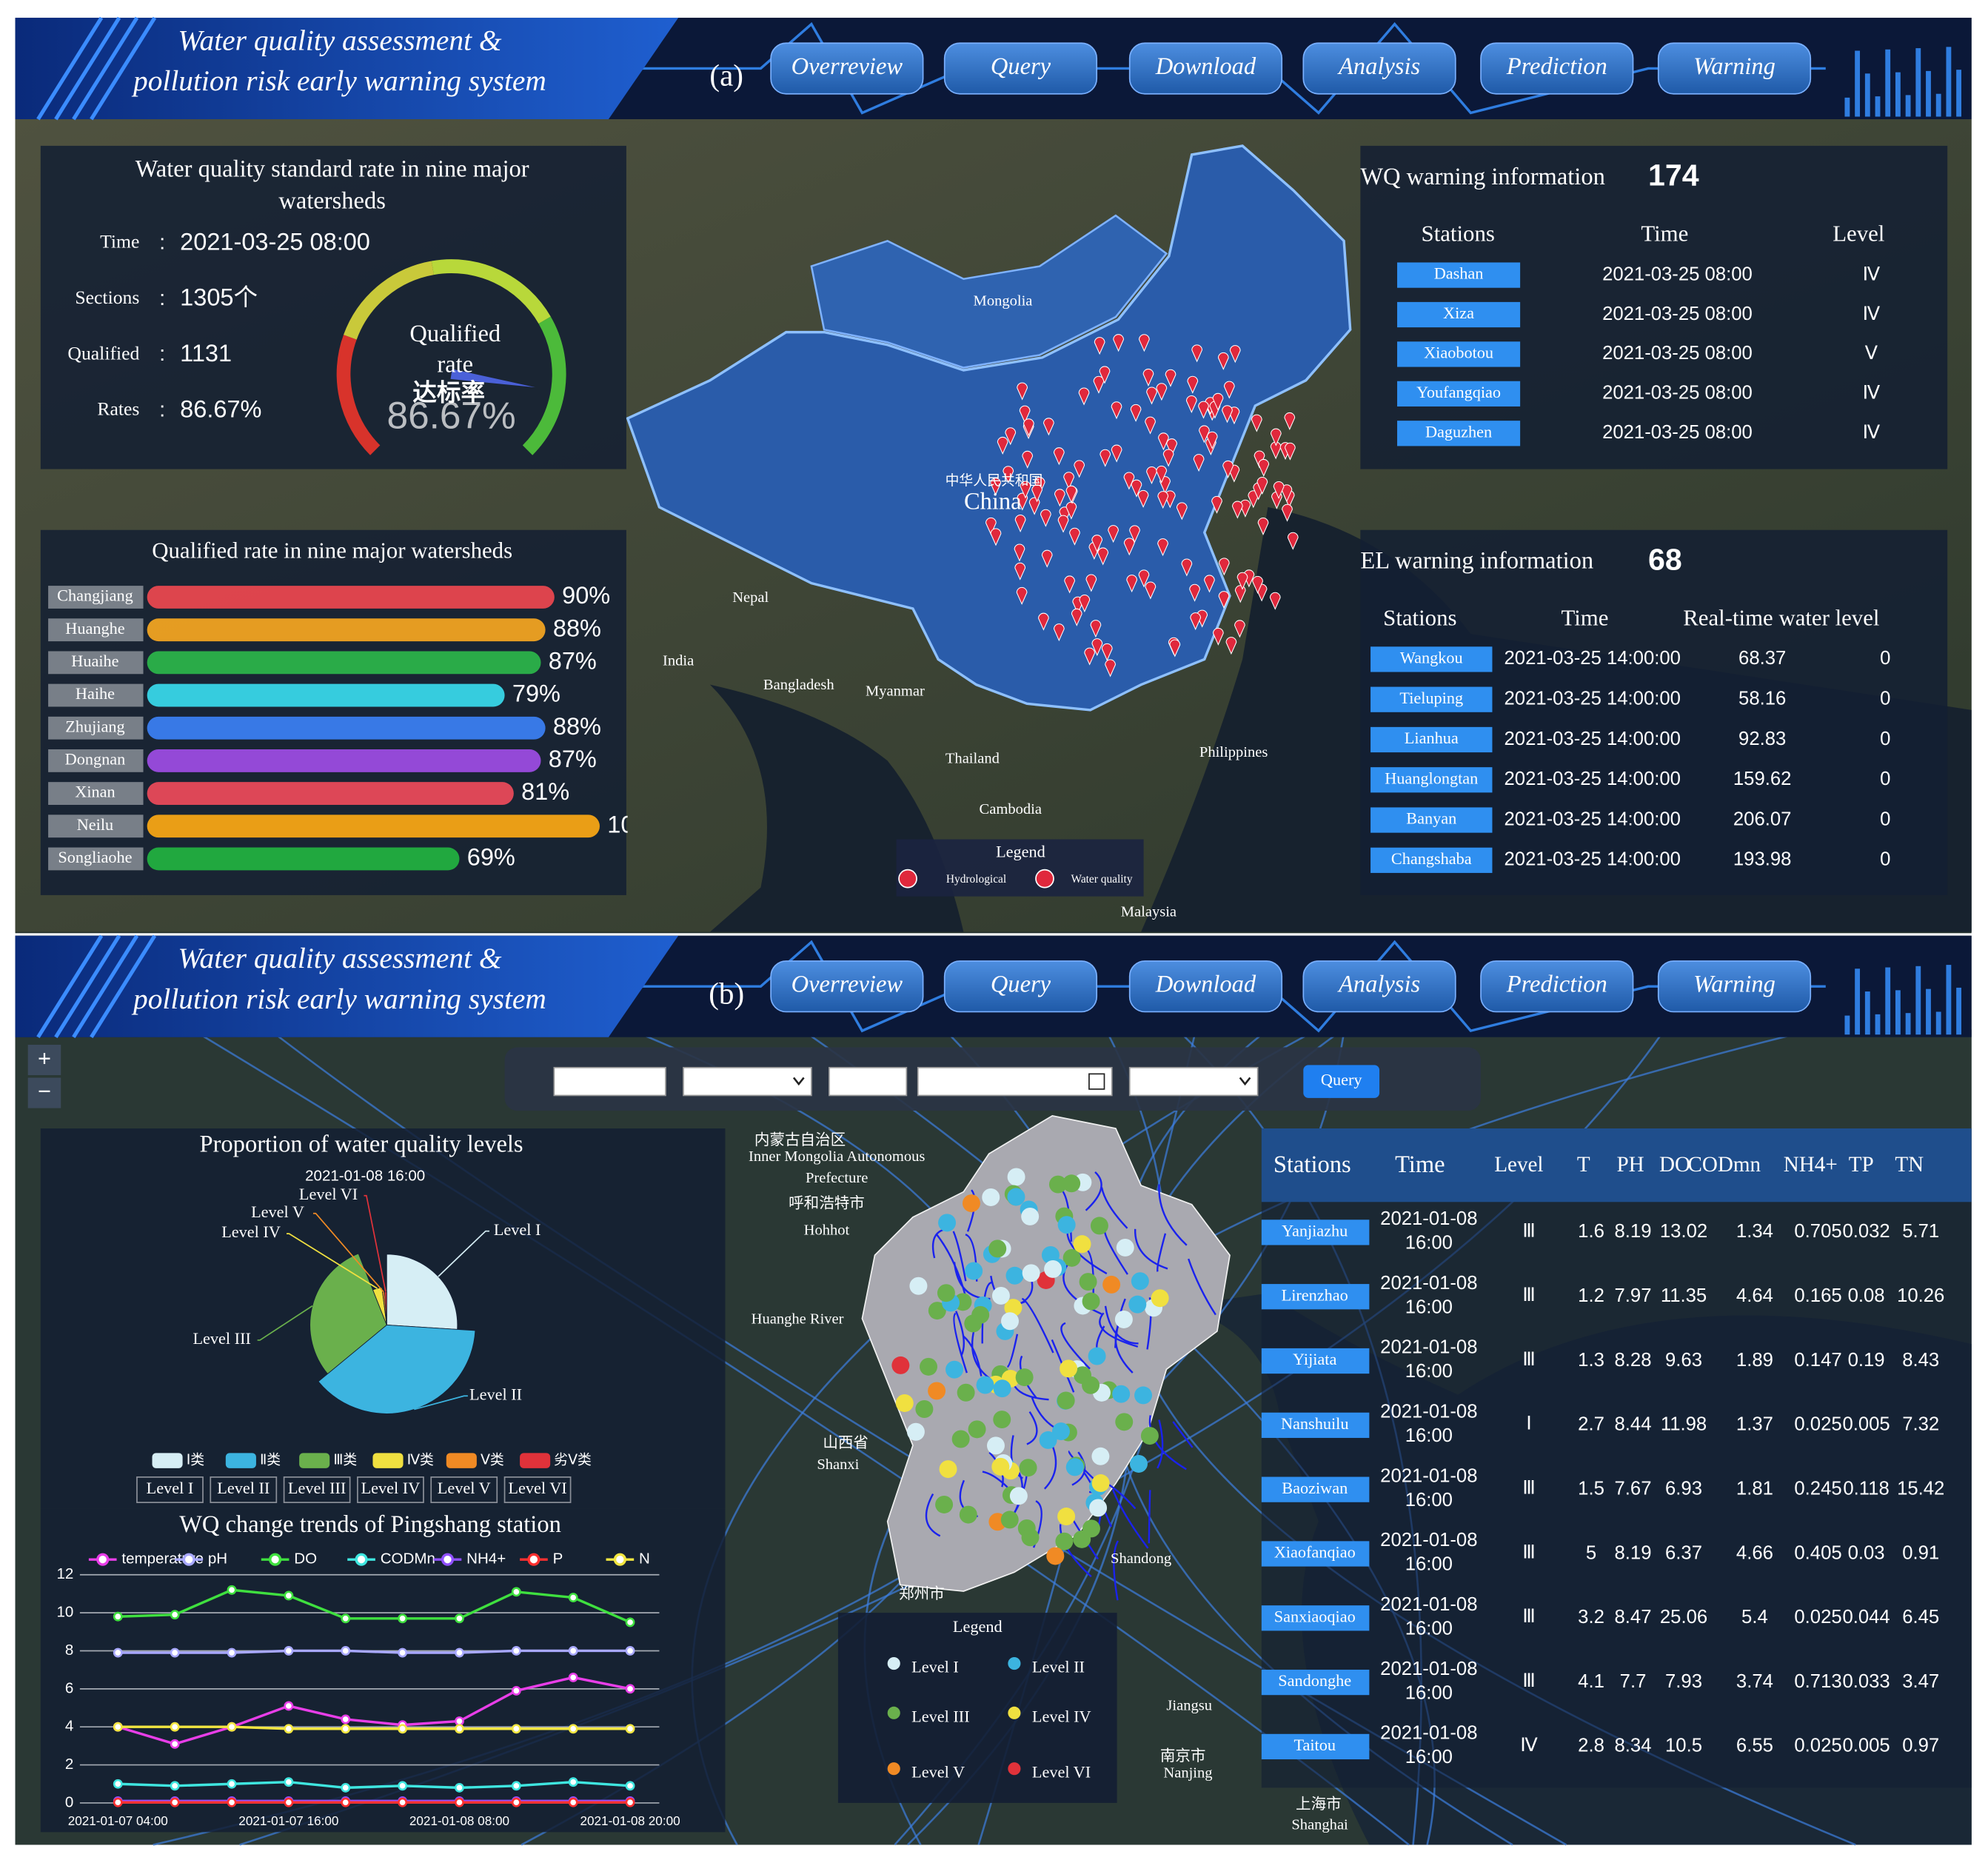  Describe the element at coordinates (1061, 1773) in the screenshot. I see `legend-label: Level VI` at that location.